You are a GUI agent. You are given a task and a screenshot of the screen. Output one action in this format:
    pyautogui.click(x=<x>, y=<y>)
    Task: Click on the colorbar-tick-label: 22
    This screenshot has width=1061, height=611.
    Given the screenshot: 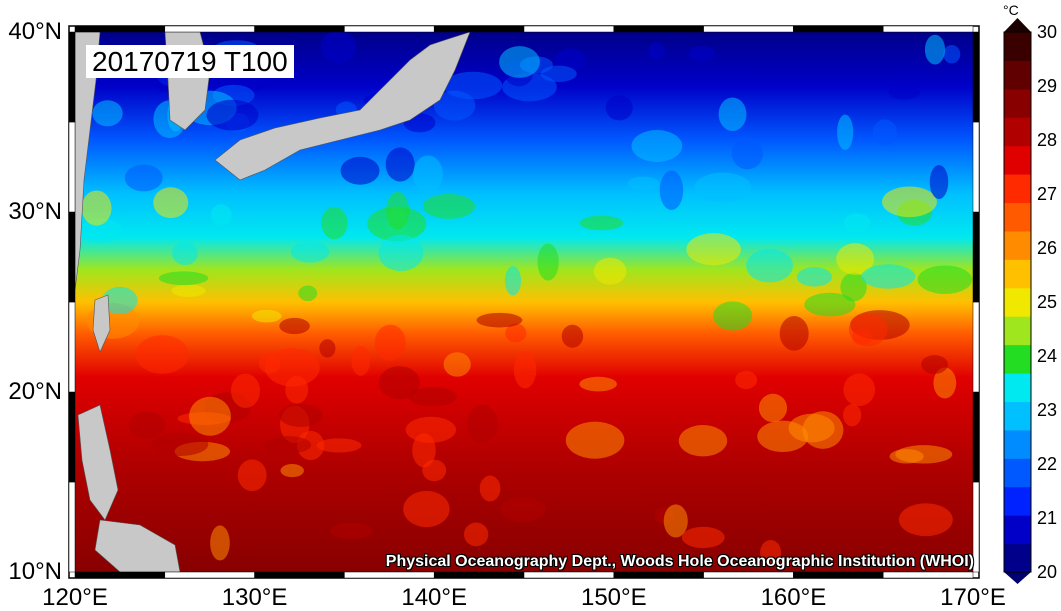 What is the action you would take?
    pyautogui.click(x=1047, y=464)
    